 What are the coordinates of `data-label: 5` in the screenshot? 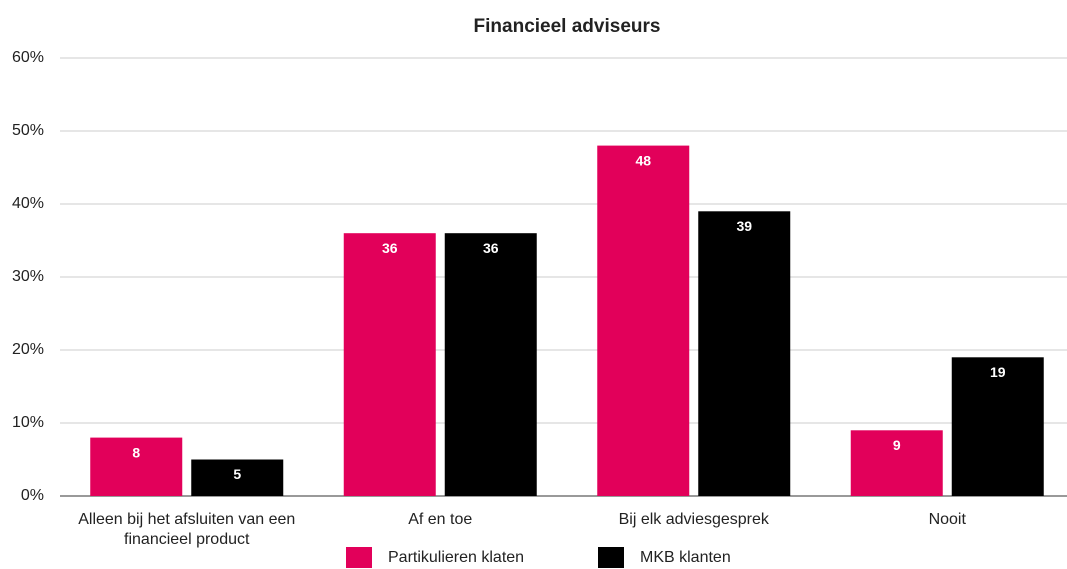 It's located at (237, 474).